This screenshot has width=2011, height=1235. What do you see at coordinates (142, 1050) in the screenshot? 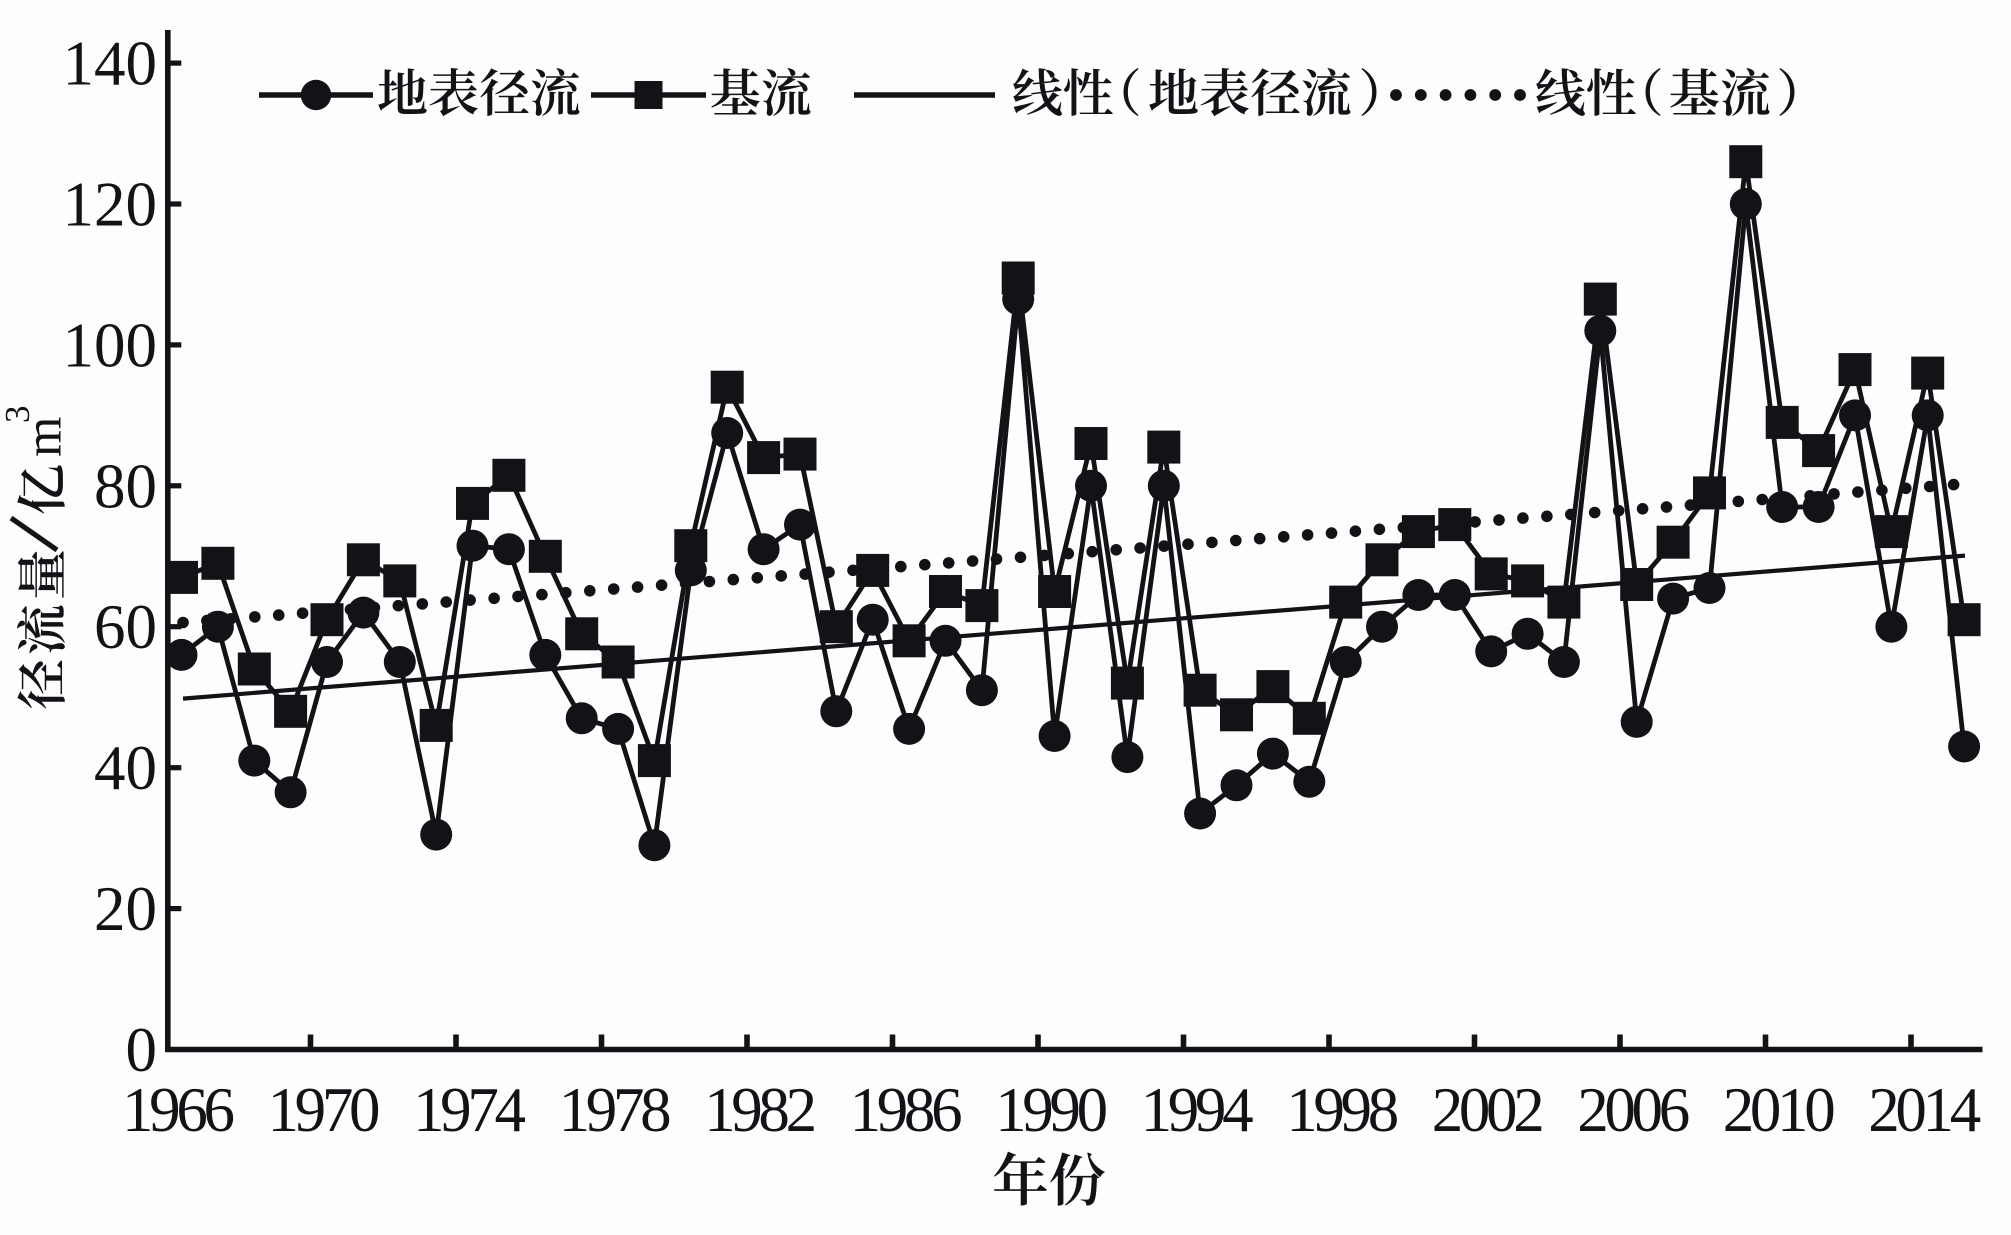
I see `svg-text: 0` at bounding box center [142, 1050].